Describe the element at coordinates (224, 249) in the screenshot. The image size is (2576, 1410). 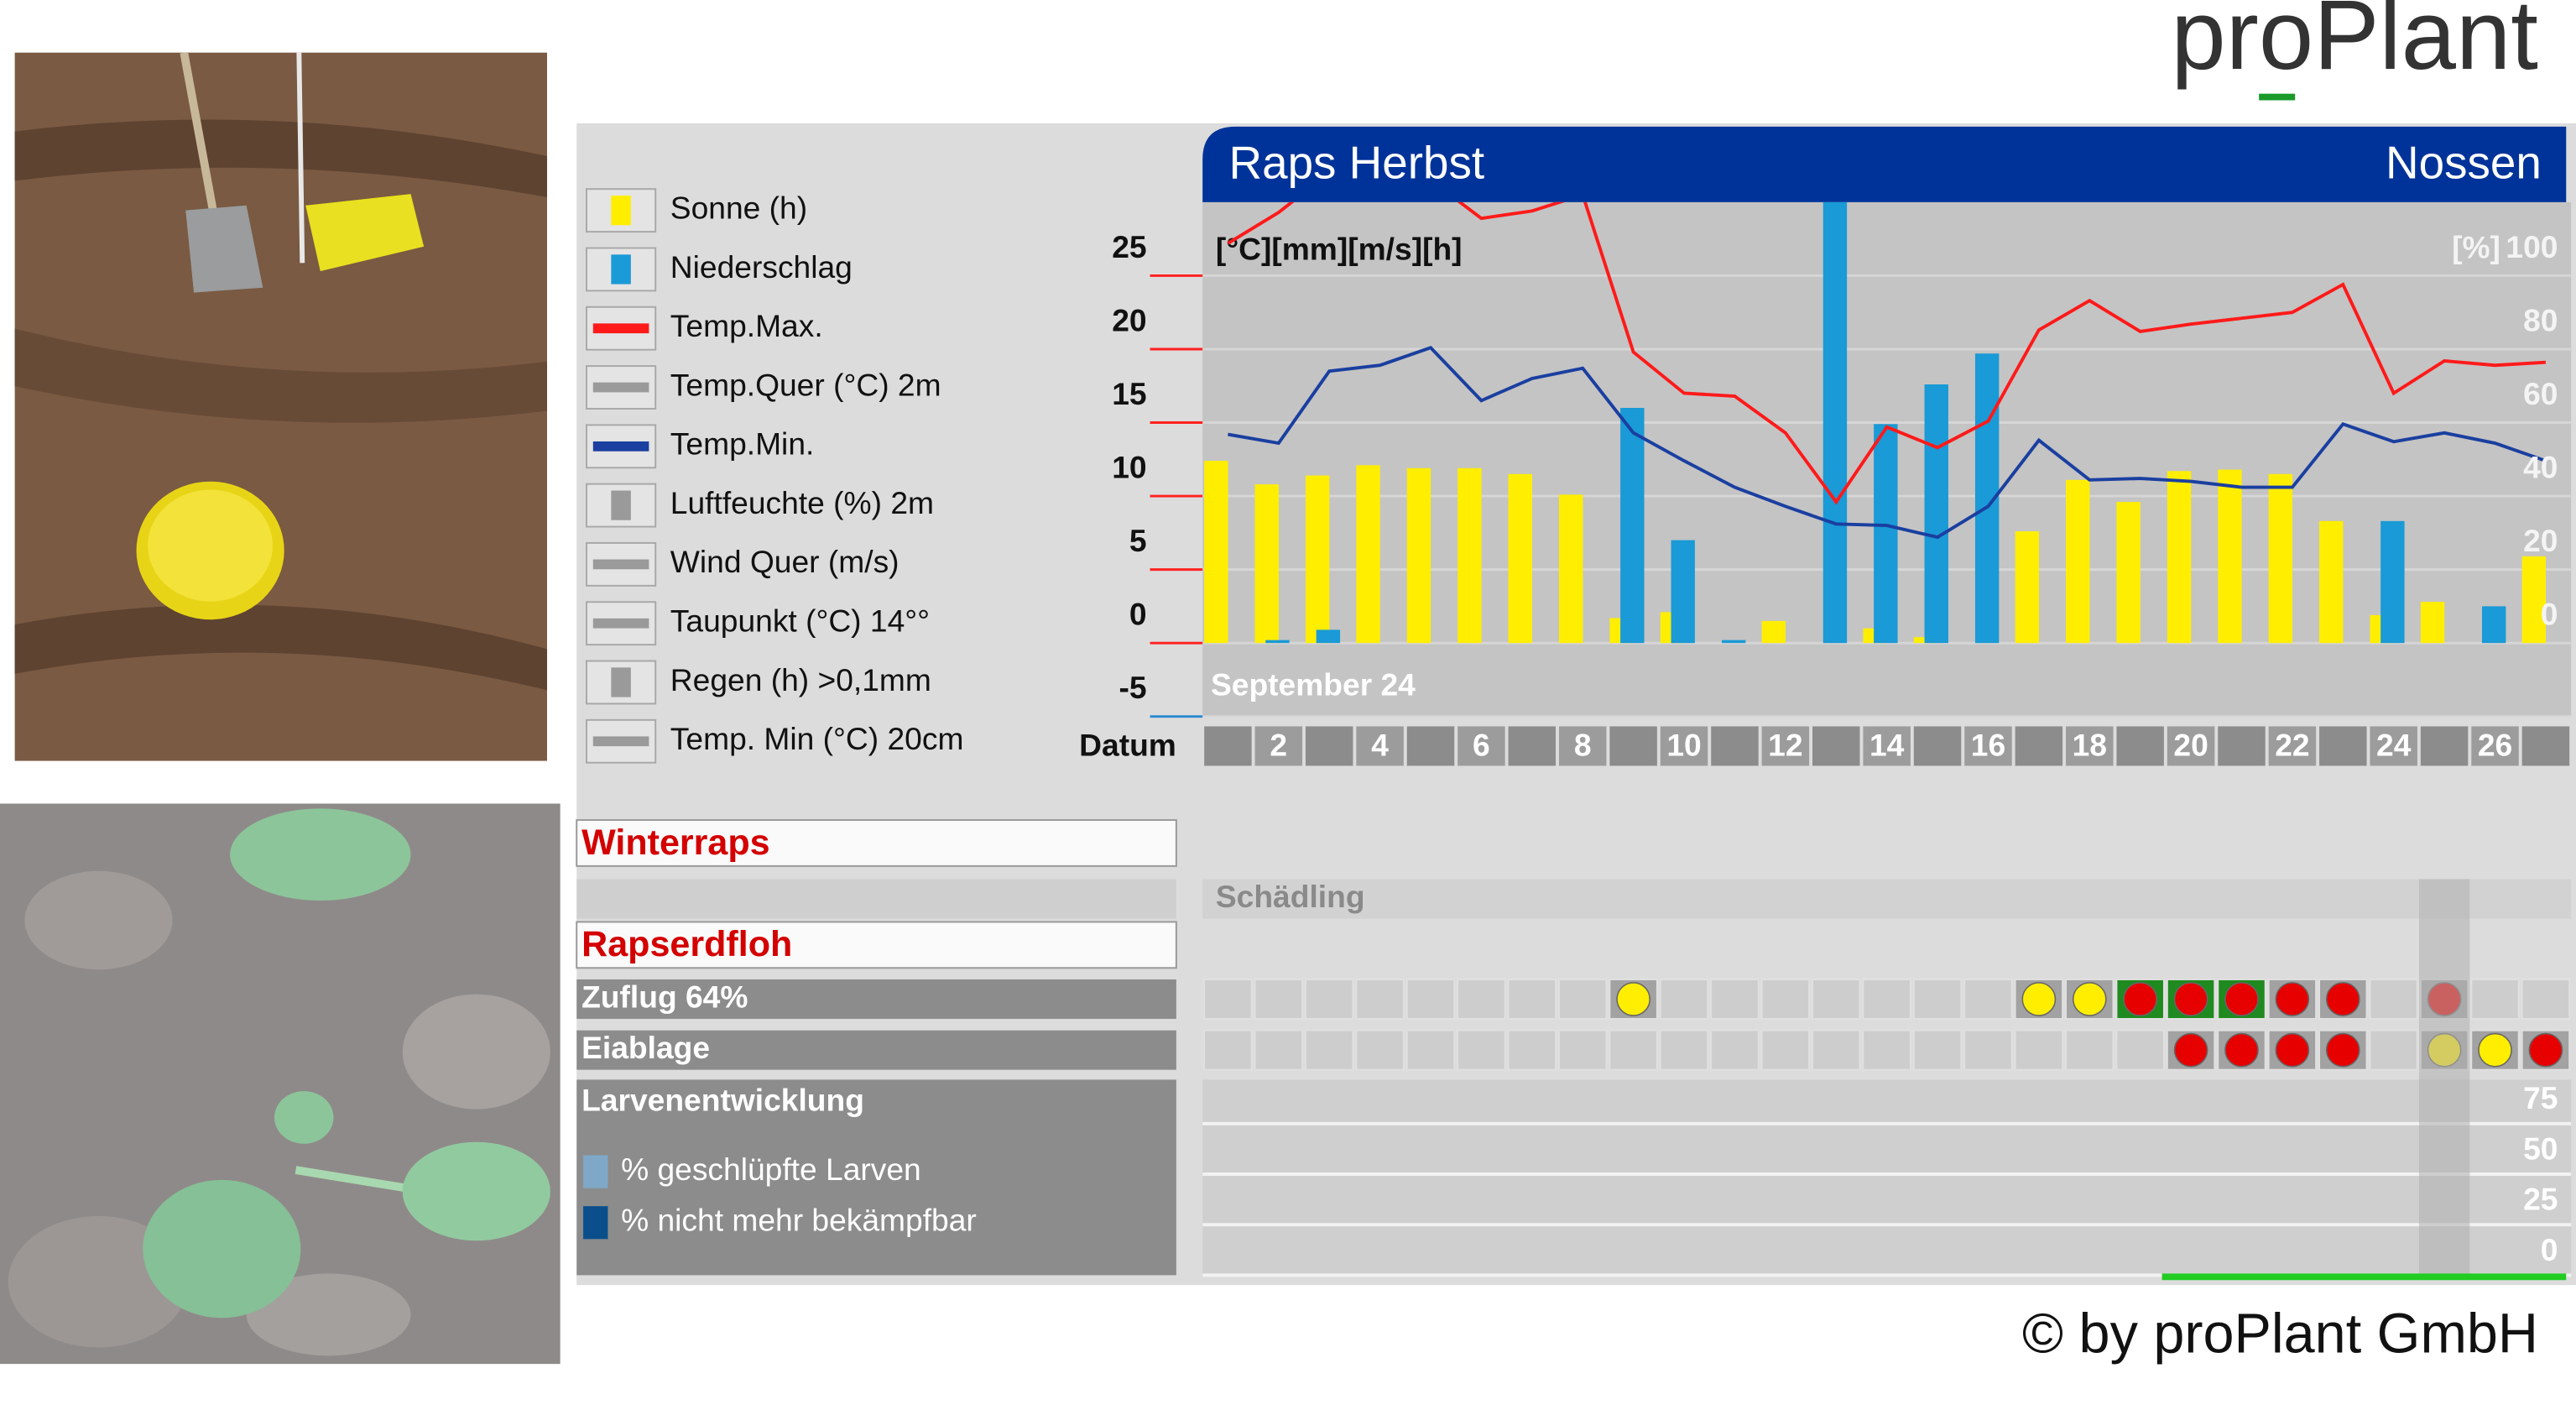
I see `spade-blade` at that location.